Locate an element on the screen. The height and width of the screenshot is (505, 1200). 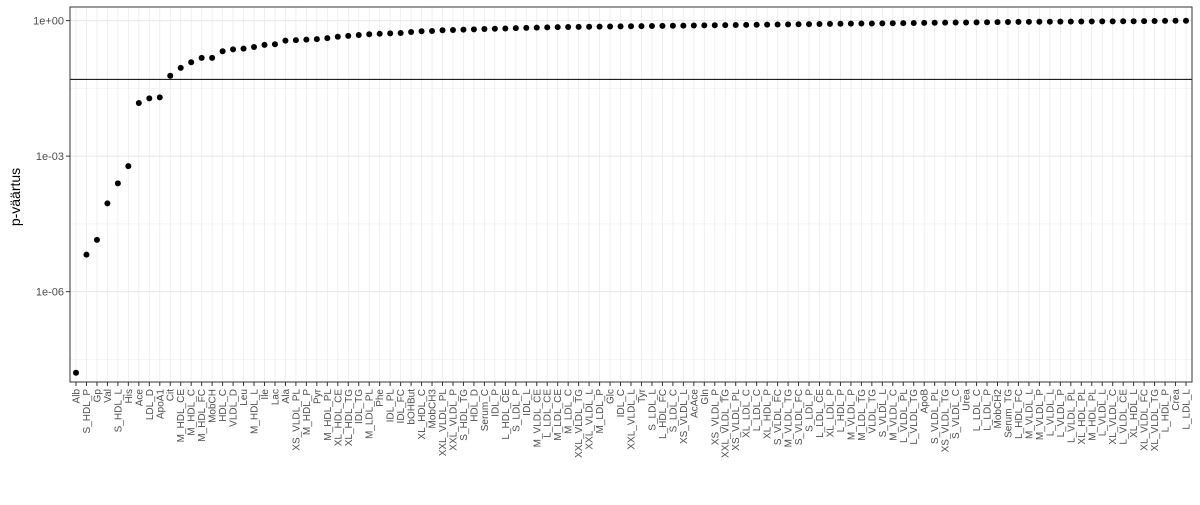
x-tick-label: L_LDL_C is located at coordinates (757, 410).